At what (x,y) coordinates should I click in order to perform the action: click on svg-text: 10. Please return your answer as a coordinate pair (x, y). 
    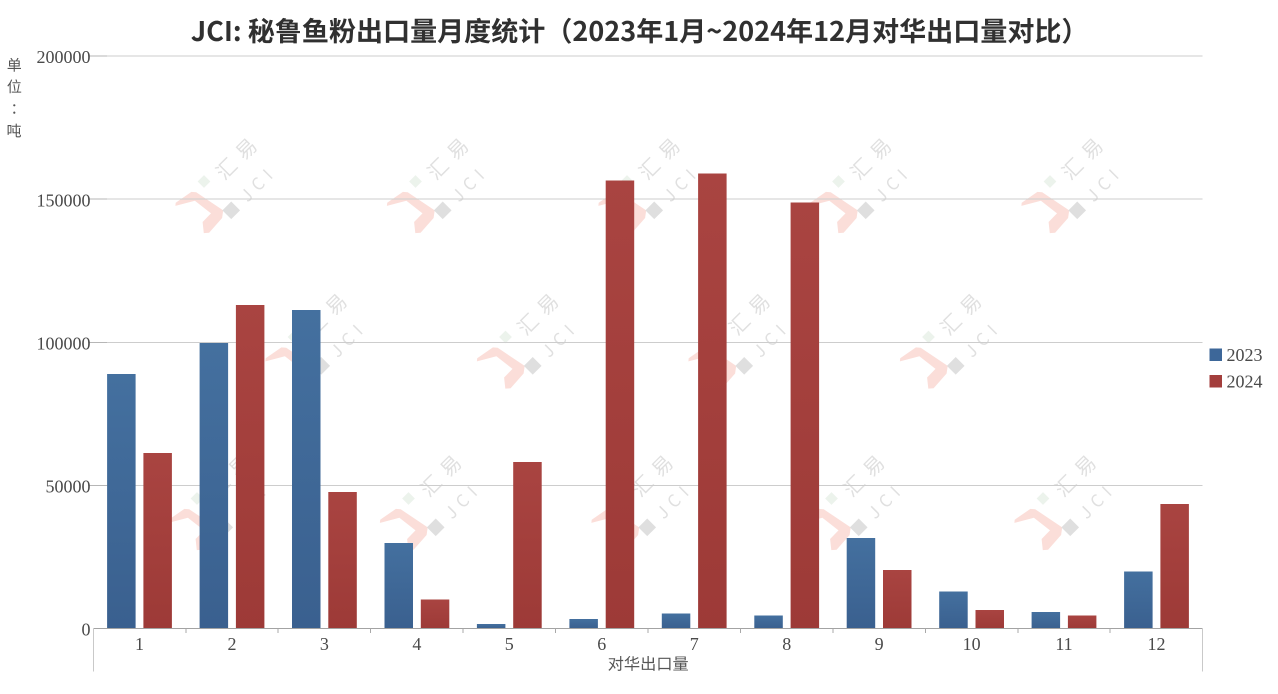
    Looking at the image, I should click on (972, 644).